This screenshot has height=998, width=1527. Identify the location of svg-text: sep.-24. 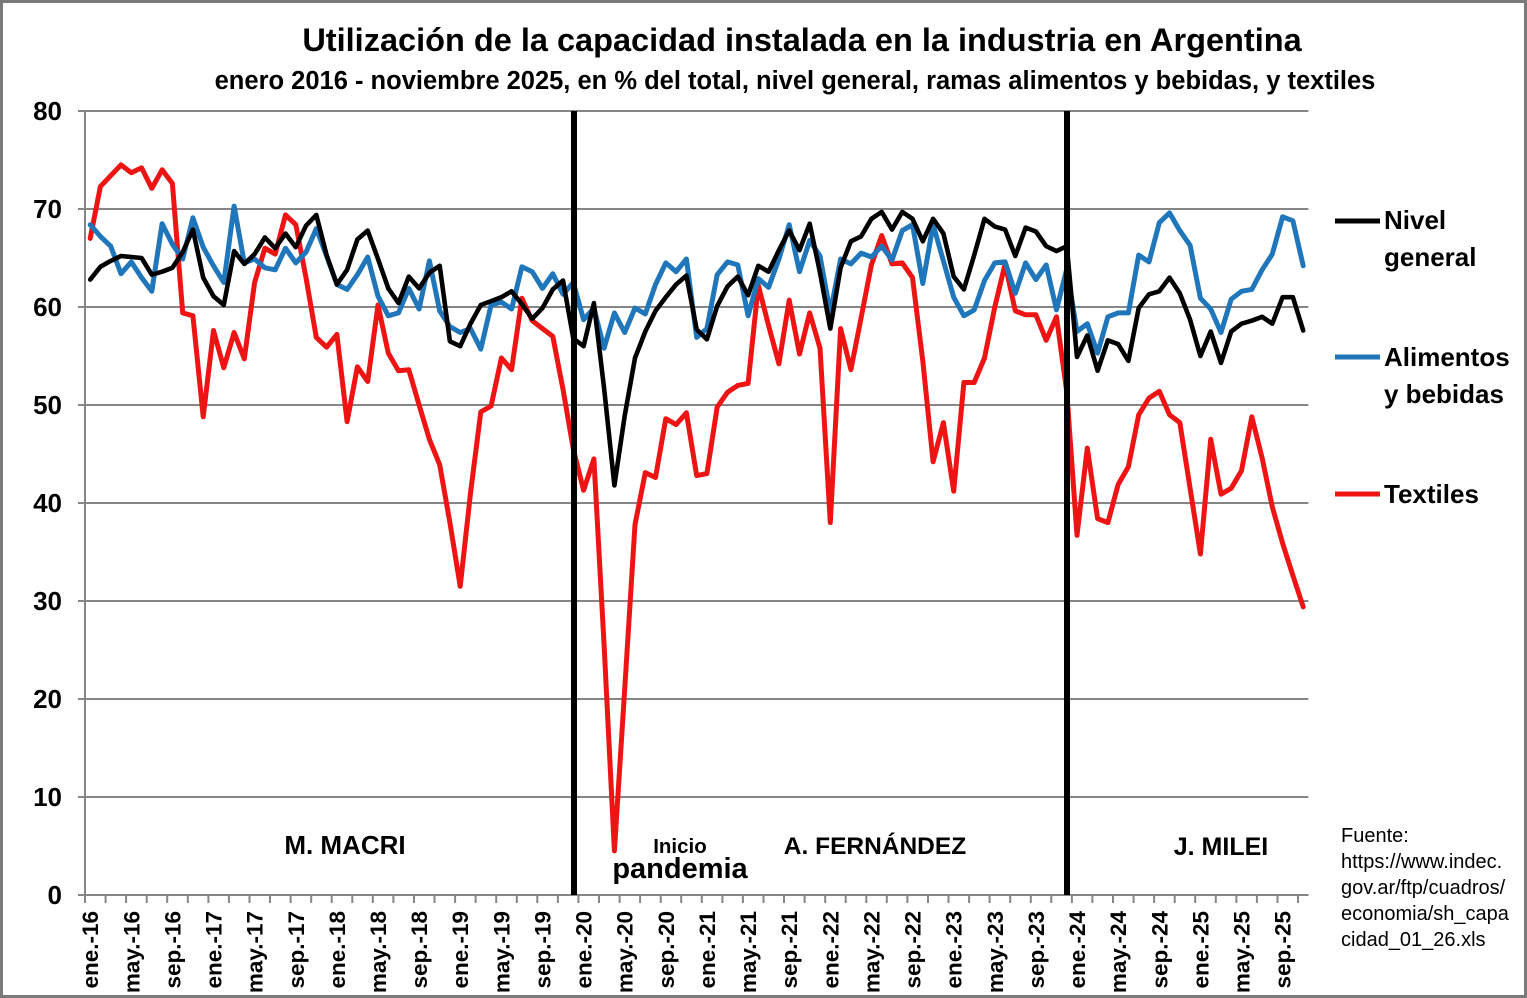
(1159, 950).